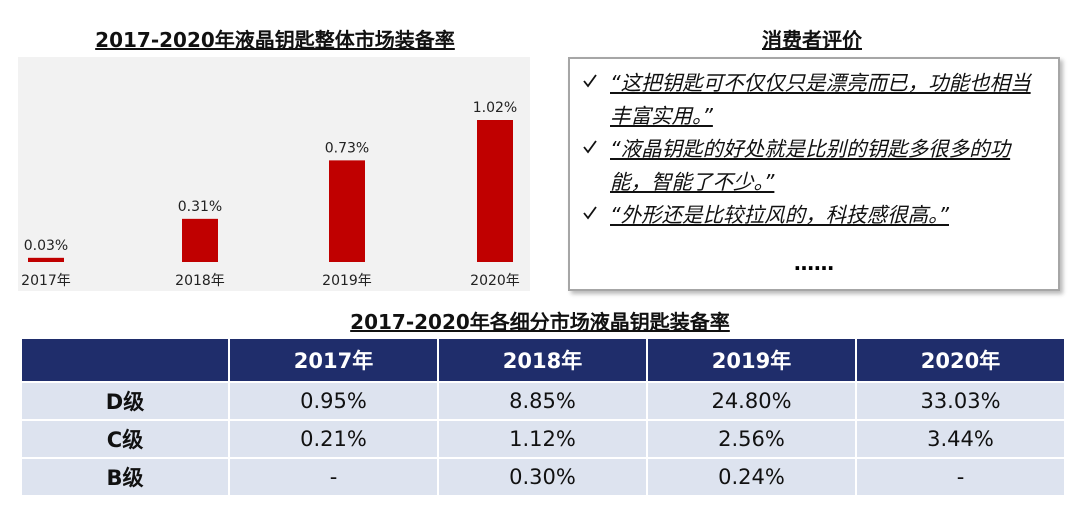 Image resolution: width=1080 pixels, height=512 pixels. I want to click on table-row: C级 0.21% 1.12% 2.56% 3.44%, so click(543, 439).